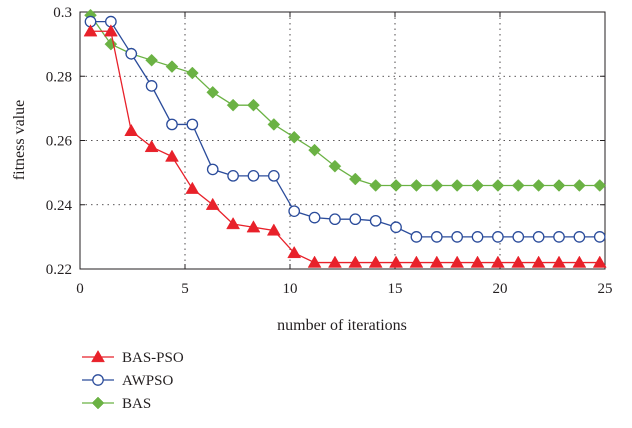 The image size is (632, 428). Describe the element at coordinates (116, 404) in the screenshot. I see `legend-item-bas: BAS` at that location.